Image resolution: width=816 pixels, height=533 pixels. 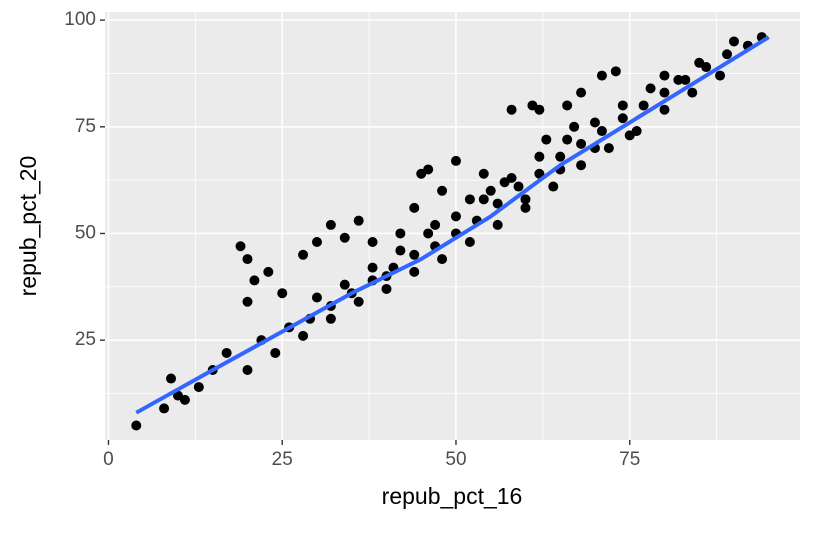 I want to click on x-axis-title: repub_pct_16, so click(x=452, y=496).